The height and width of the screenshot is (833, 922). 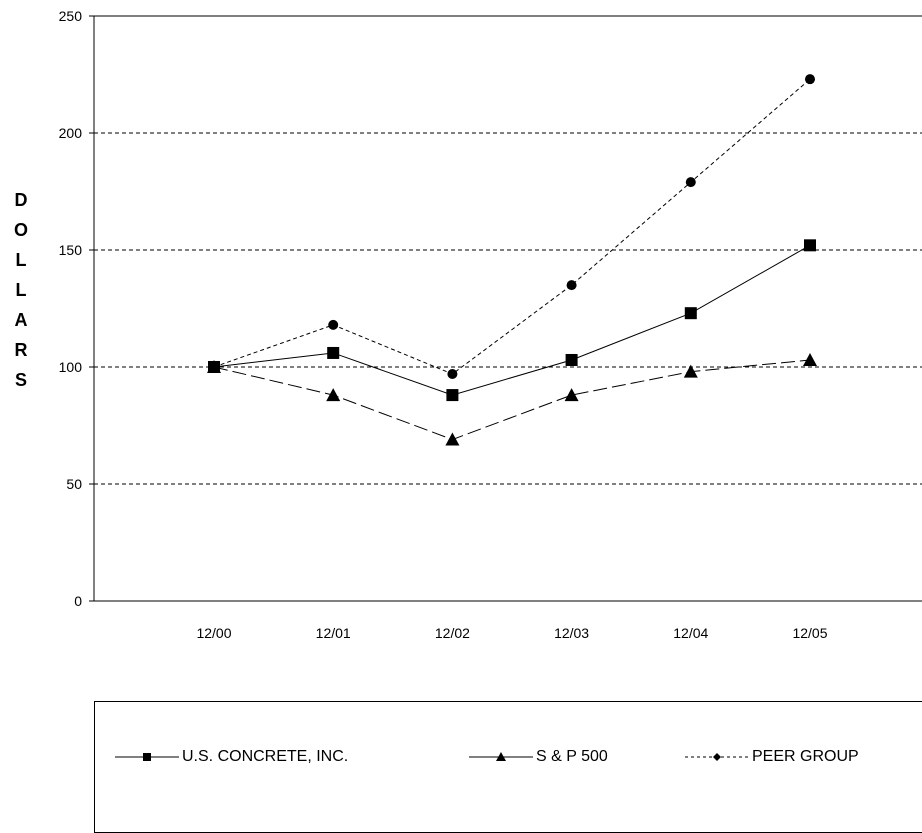 What do you see at coordinates (71, 367) in the screenshot?
I see `y-tick-label: 100` at bounding box center [71, 367].